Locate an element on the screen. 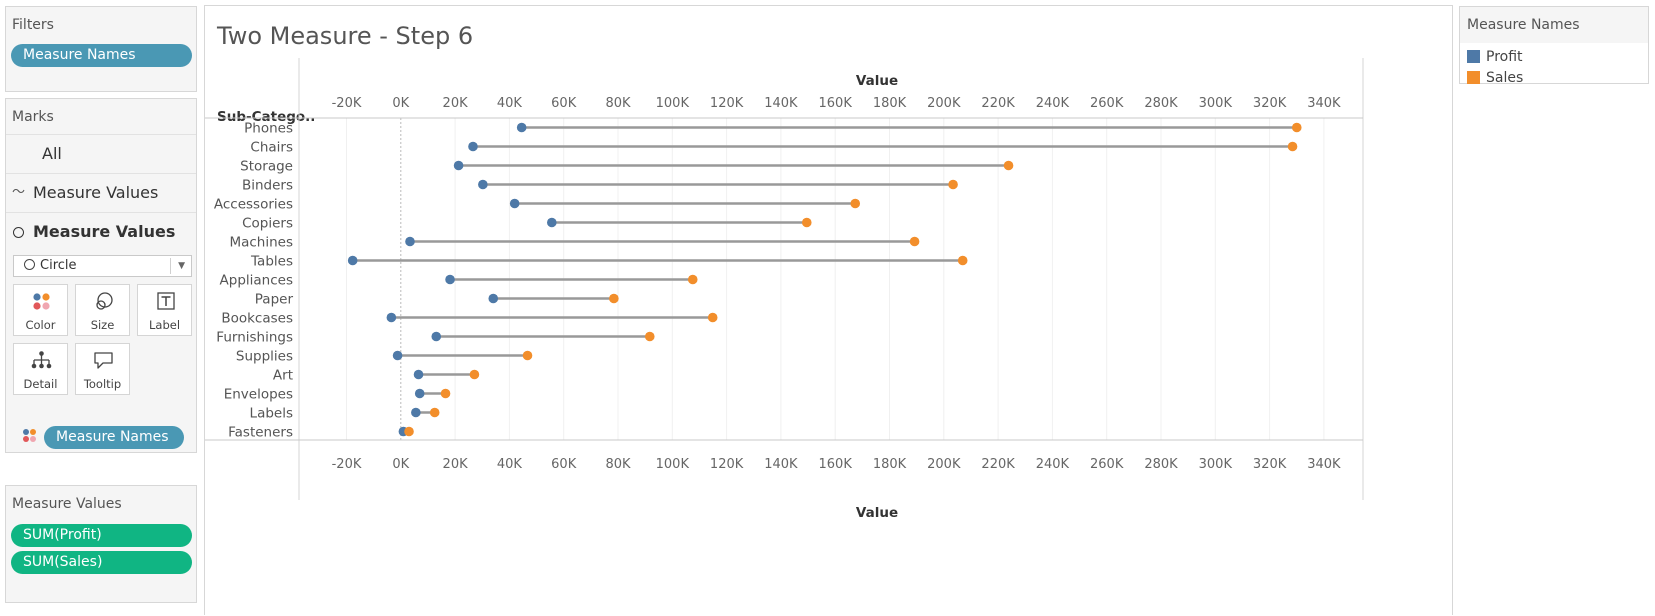  legend-item-sales: Sales is located at coordinates (1495, 78).